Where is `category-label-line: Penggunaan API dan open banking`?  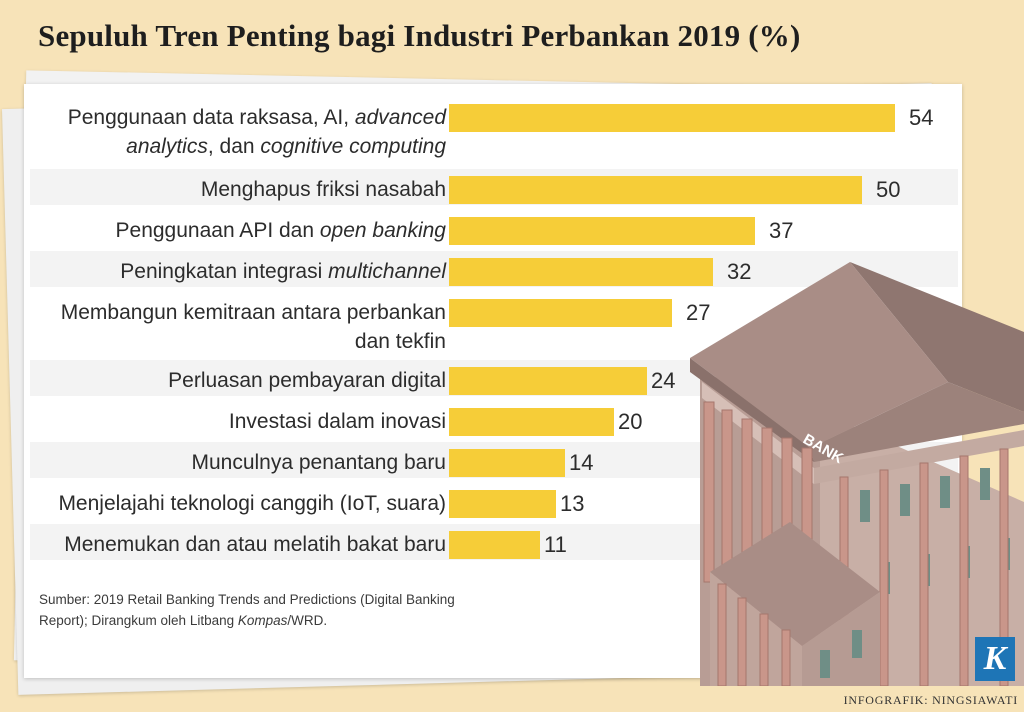 category-label-line: Penggunaan API dan open banking is located at coordinates (281, 230).